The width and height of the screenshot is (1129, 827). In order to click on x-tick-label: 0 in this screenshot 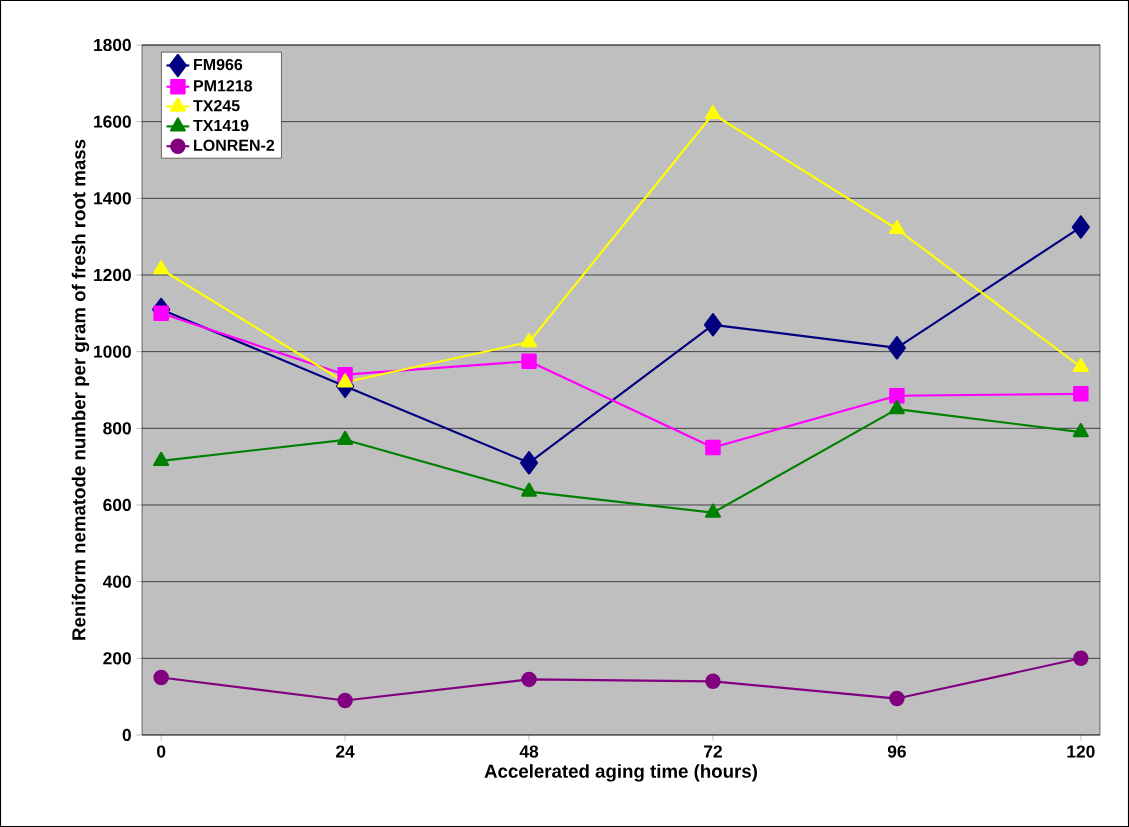, I will do `click(161, 751)`.